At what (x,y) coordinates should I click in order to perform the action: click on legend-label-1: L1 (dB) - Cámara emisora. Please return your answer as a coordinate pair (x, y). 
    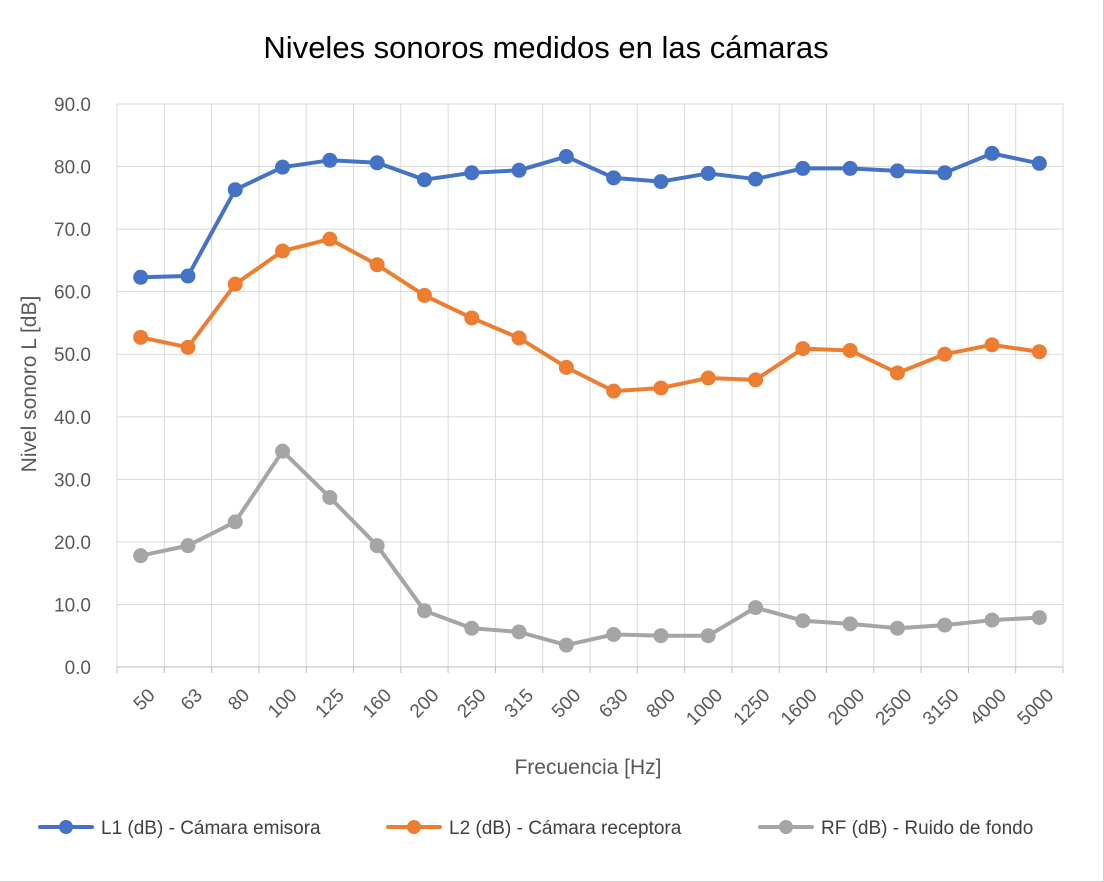
    Looking at the image, I should click on (211, 828).